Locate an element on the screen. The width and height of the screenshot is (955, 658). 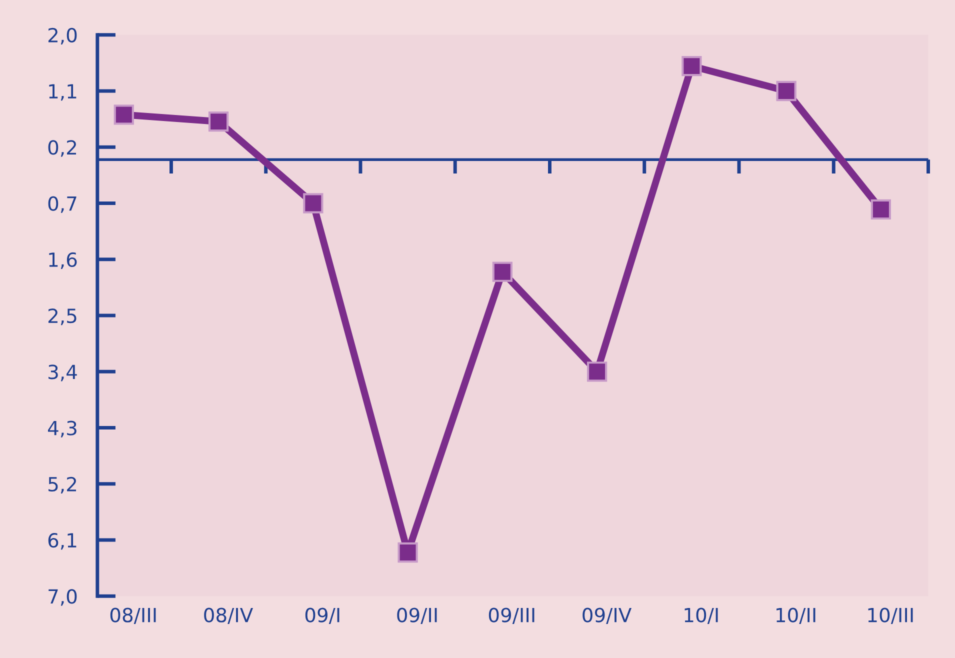
x-tick-label: 09/III is located at coordinates (511, 616).